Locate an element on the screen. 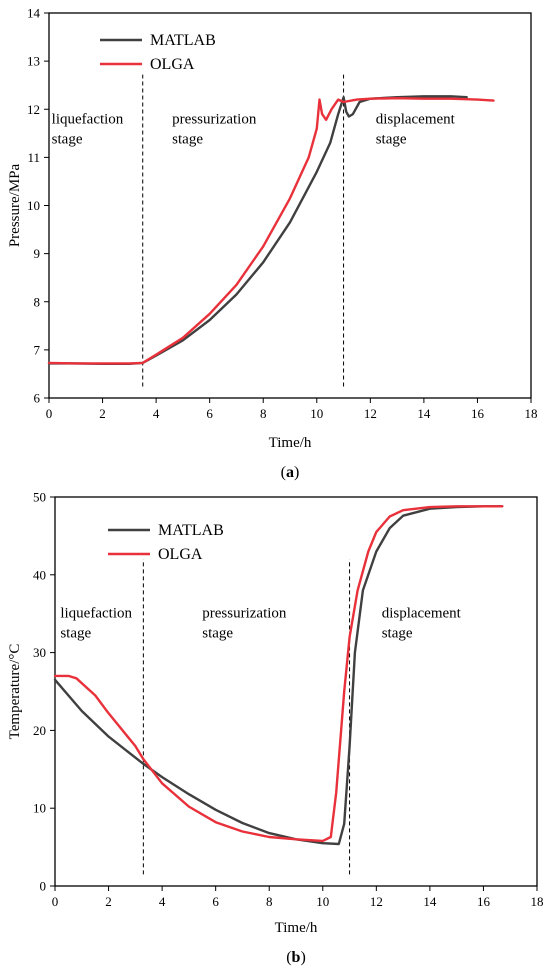 This screenshot has width=550, height=974. y-tick-label: 0 is located at coordinates (43, 886).